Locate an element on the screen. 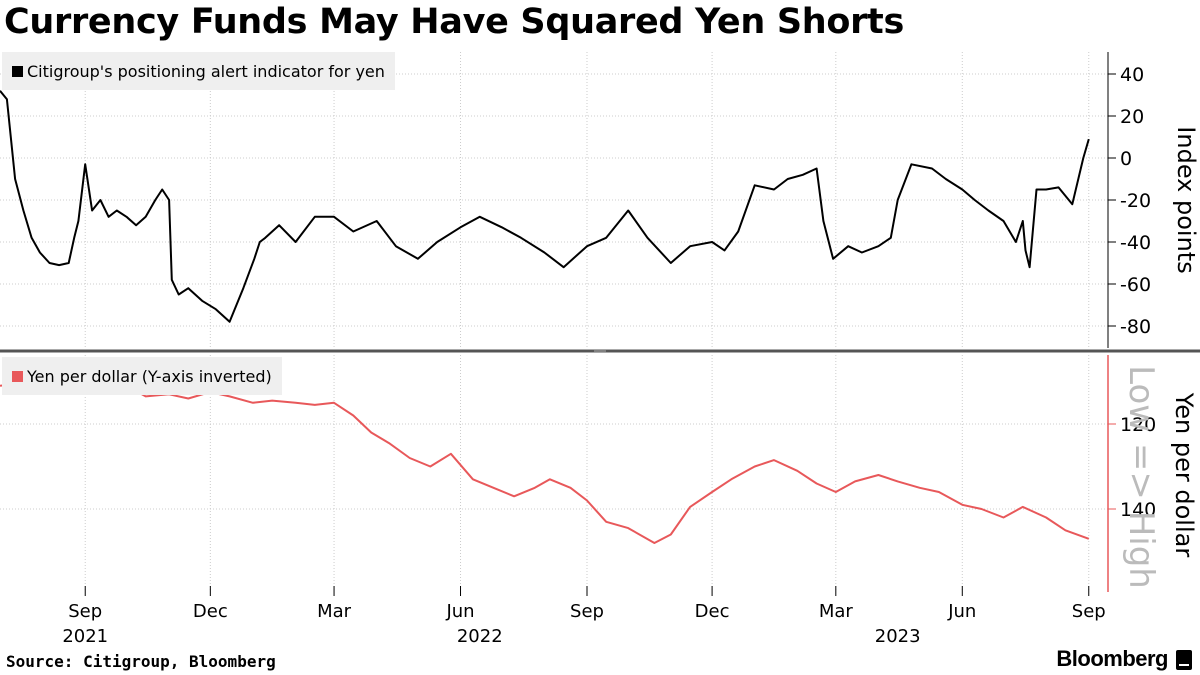 The image size is (1200, 675). y-tick-label-top: -40 is located at coordinates (1135, 243).